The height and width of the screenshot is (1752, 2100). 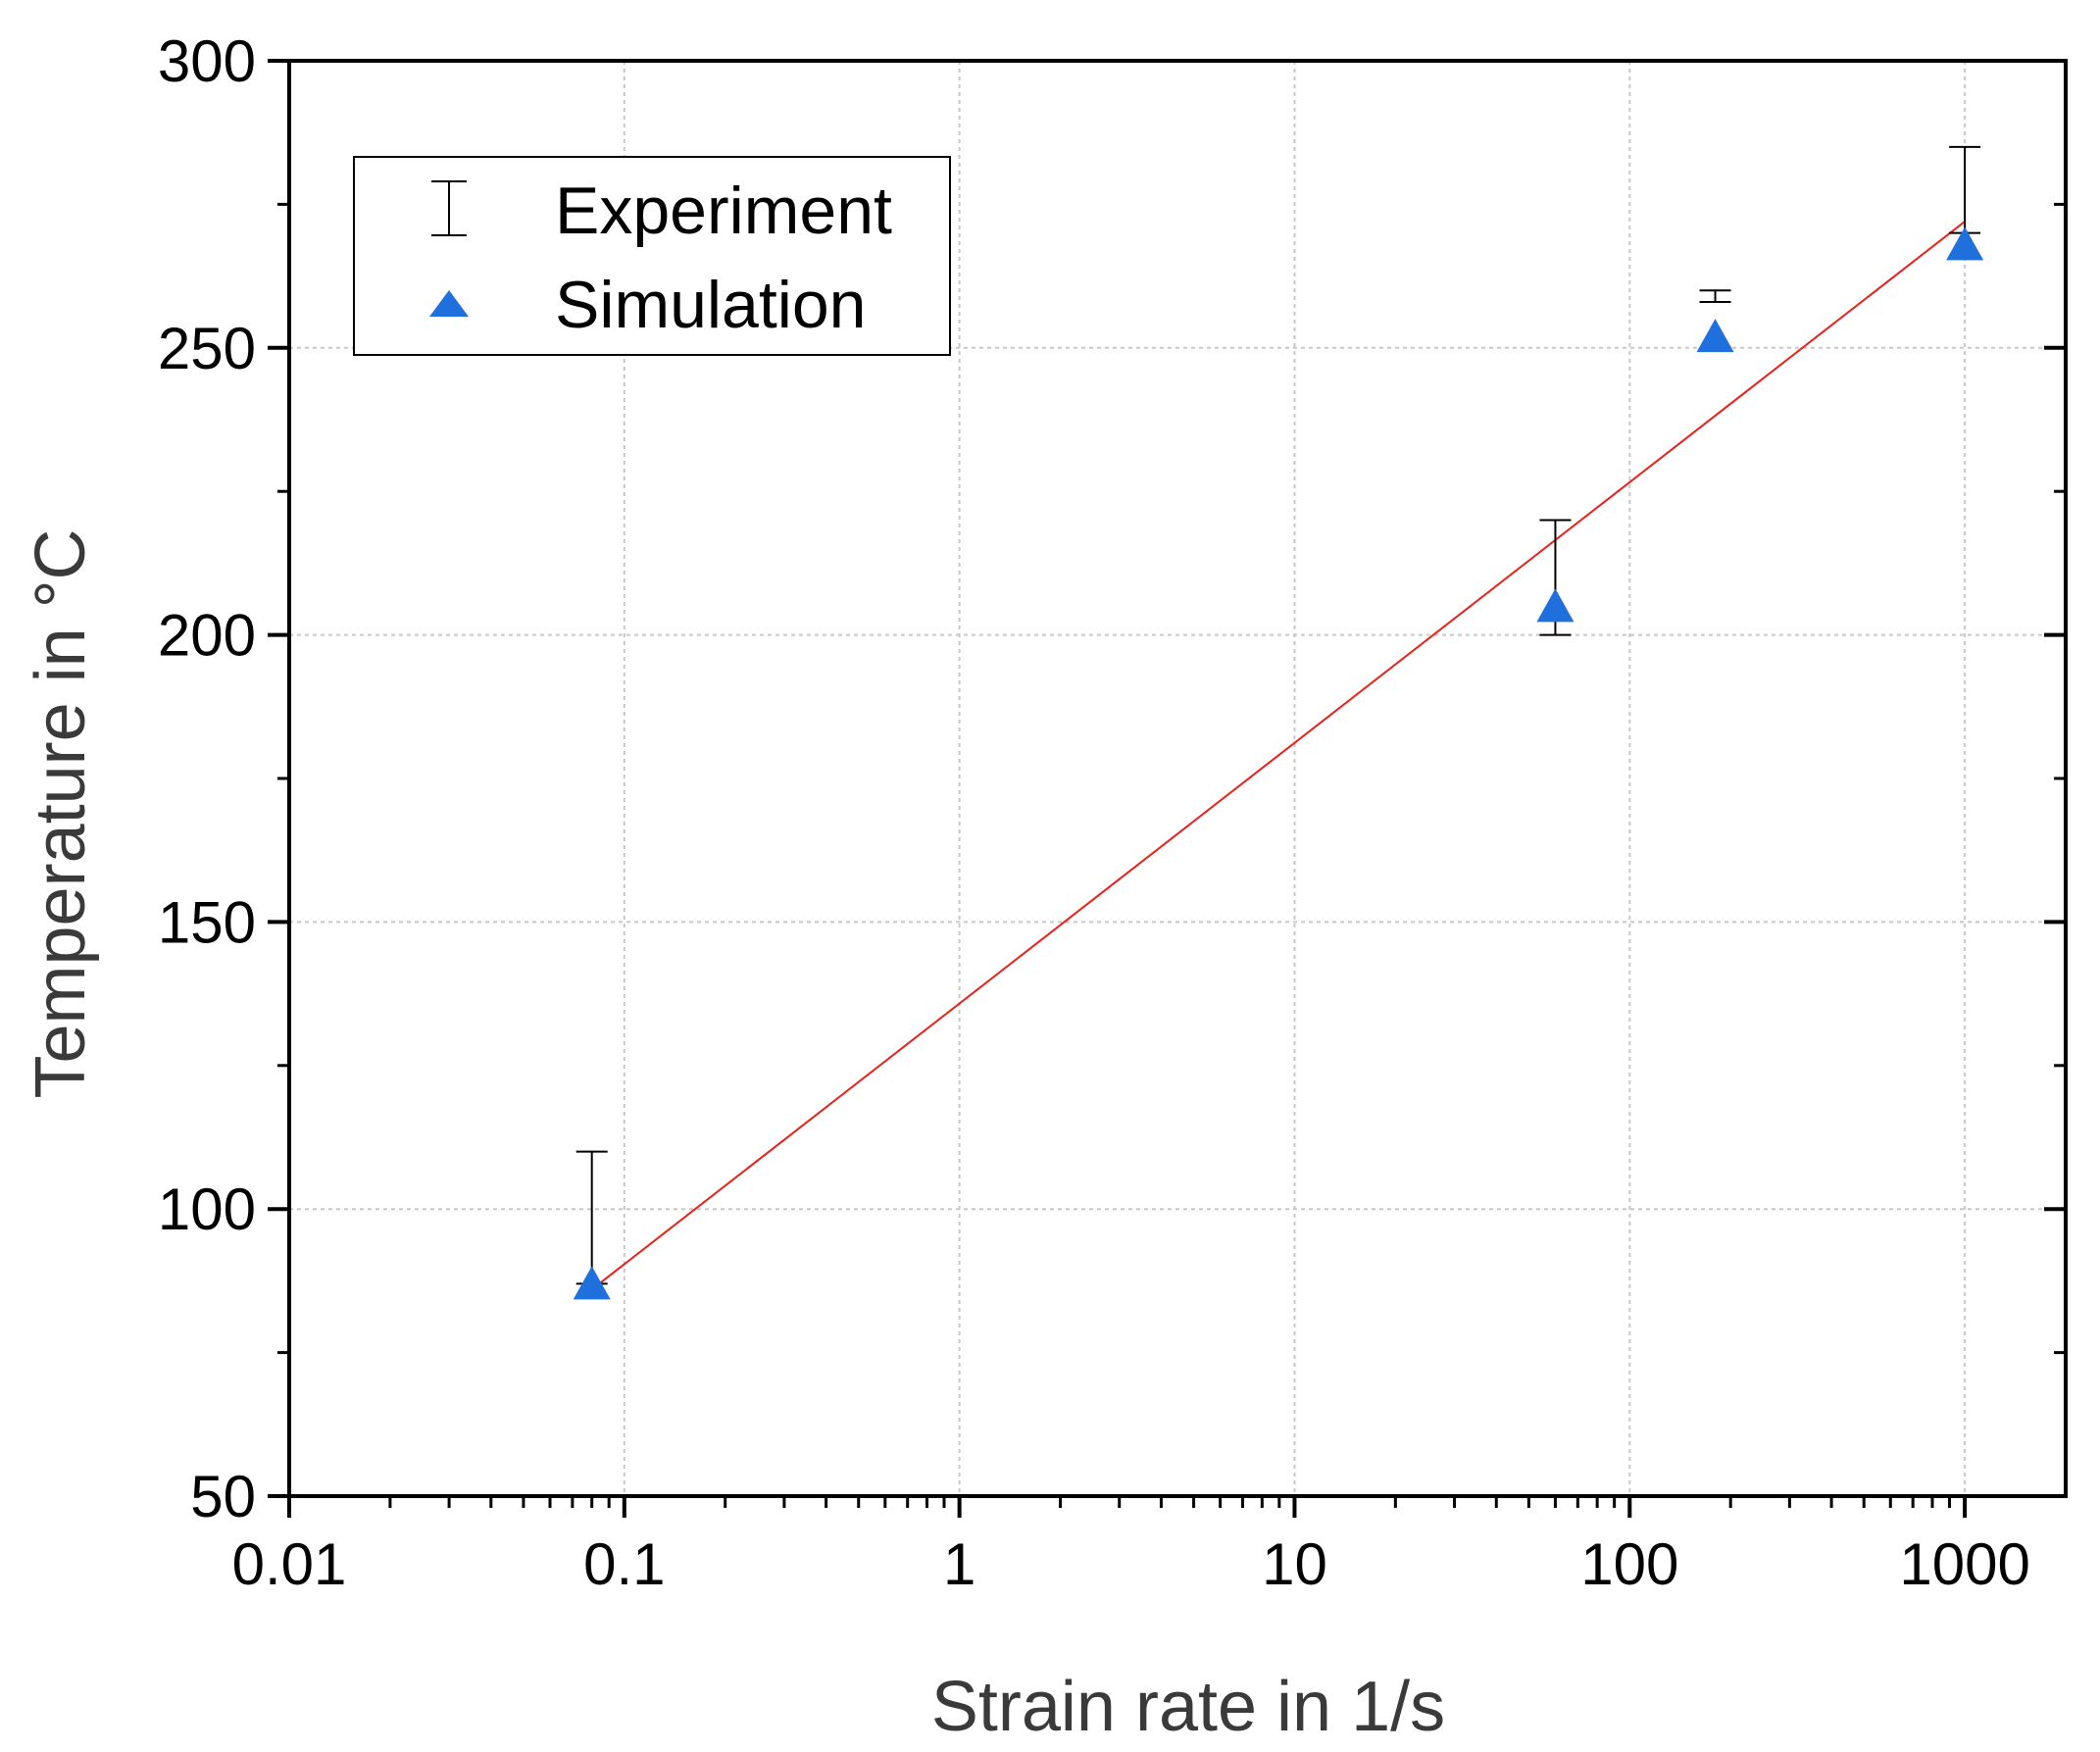 I want to click on y-tick-label: 250, so click(x=207, y=348).